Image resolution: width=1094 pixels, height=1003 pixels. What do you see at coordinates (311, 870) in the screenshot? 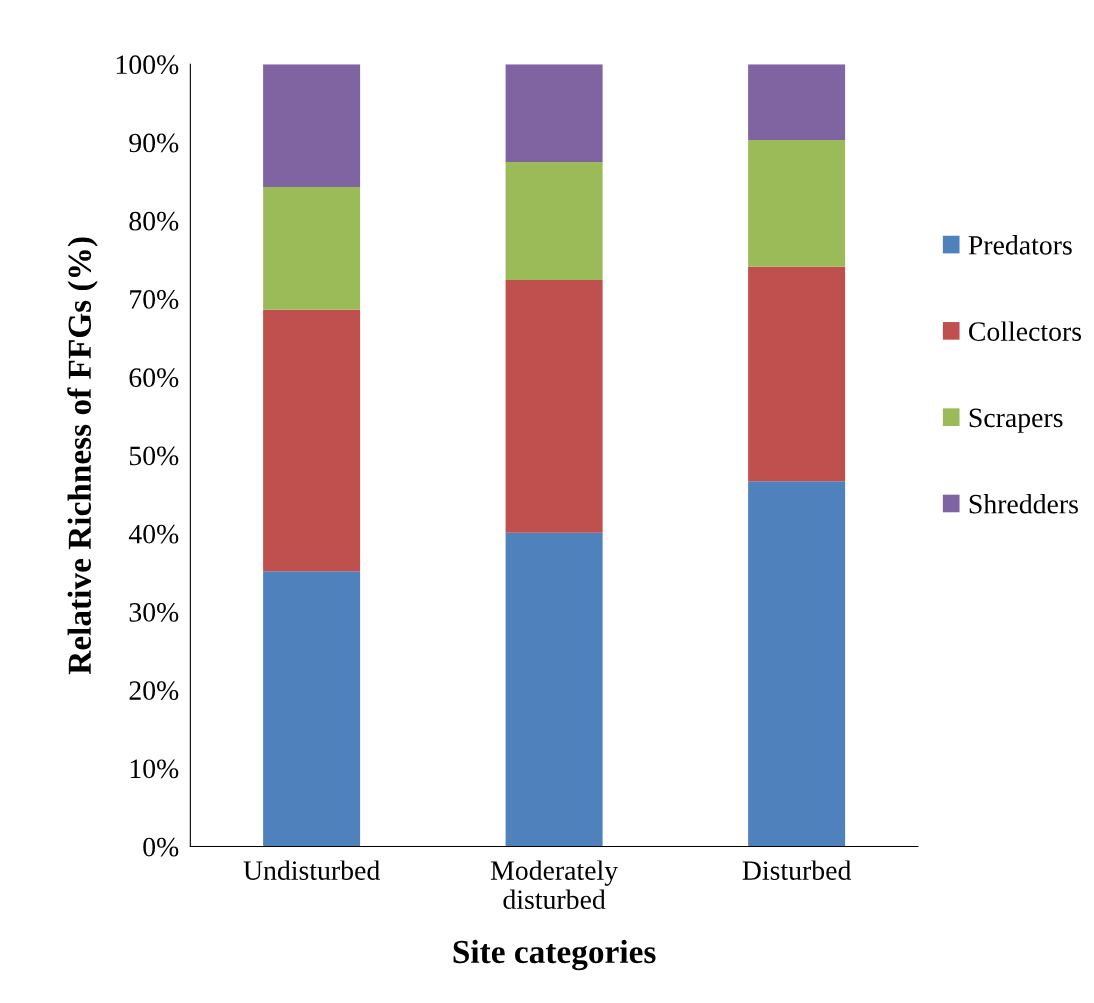
I see `x-tick-label: Undisturbed` at bounding box center [311, 870].